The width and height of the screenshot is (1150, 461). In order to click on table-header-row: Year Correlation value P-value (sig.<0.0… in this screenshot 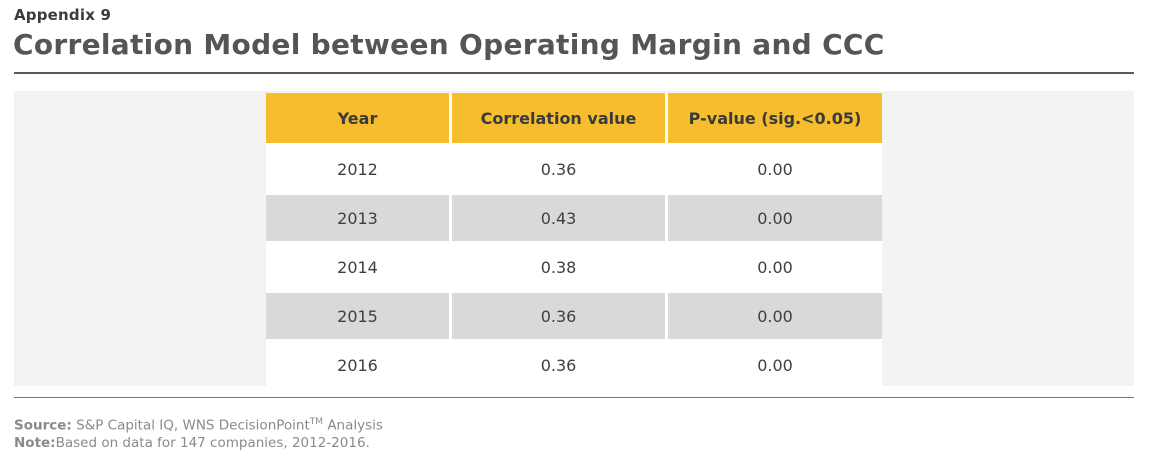, I will do `click(574, 118)`.